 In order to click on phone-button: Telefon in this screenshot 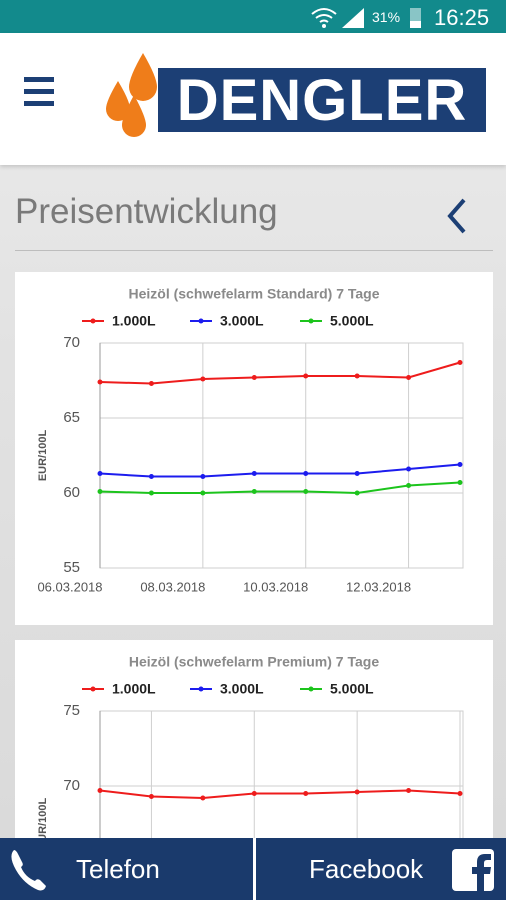, I will do `click(118, 869)`.